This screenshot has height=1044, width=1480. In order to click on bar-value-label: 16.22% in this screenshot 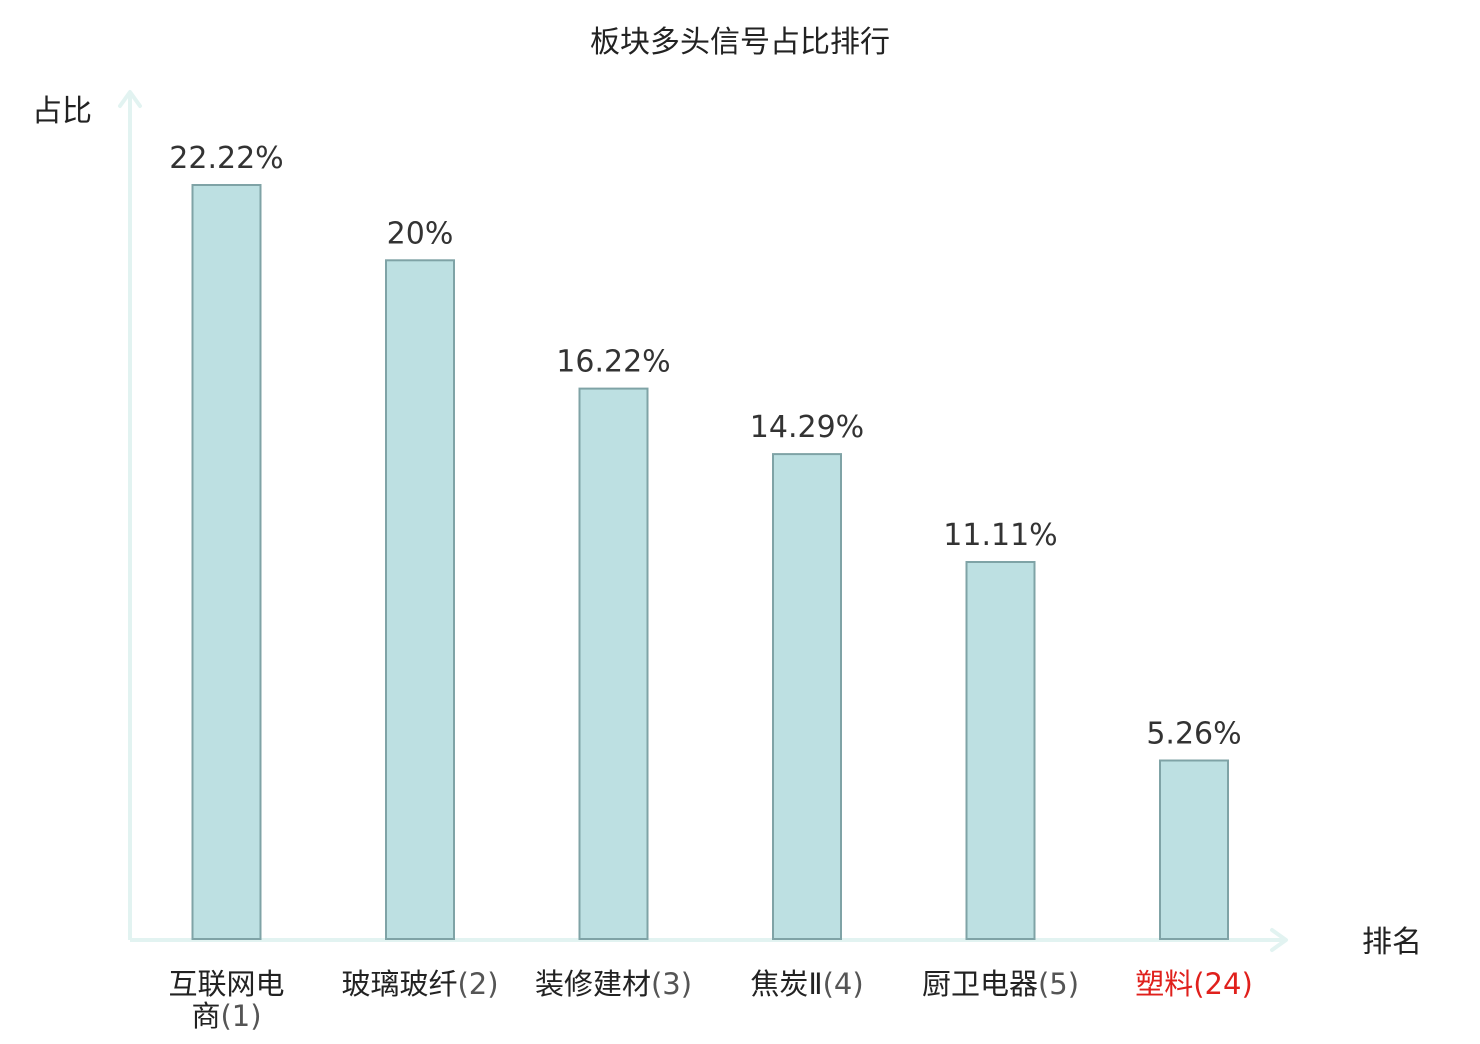, I will do `click(613, 362)`.